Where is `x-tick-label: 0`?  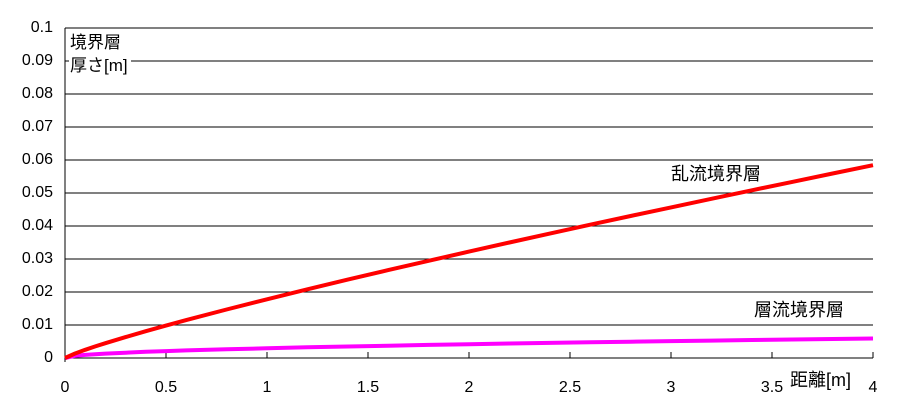 x-tick-label: 0 is located at coordinates (65, 387).